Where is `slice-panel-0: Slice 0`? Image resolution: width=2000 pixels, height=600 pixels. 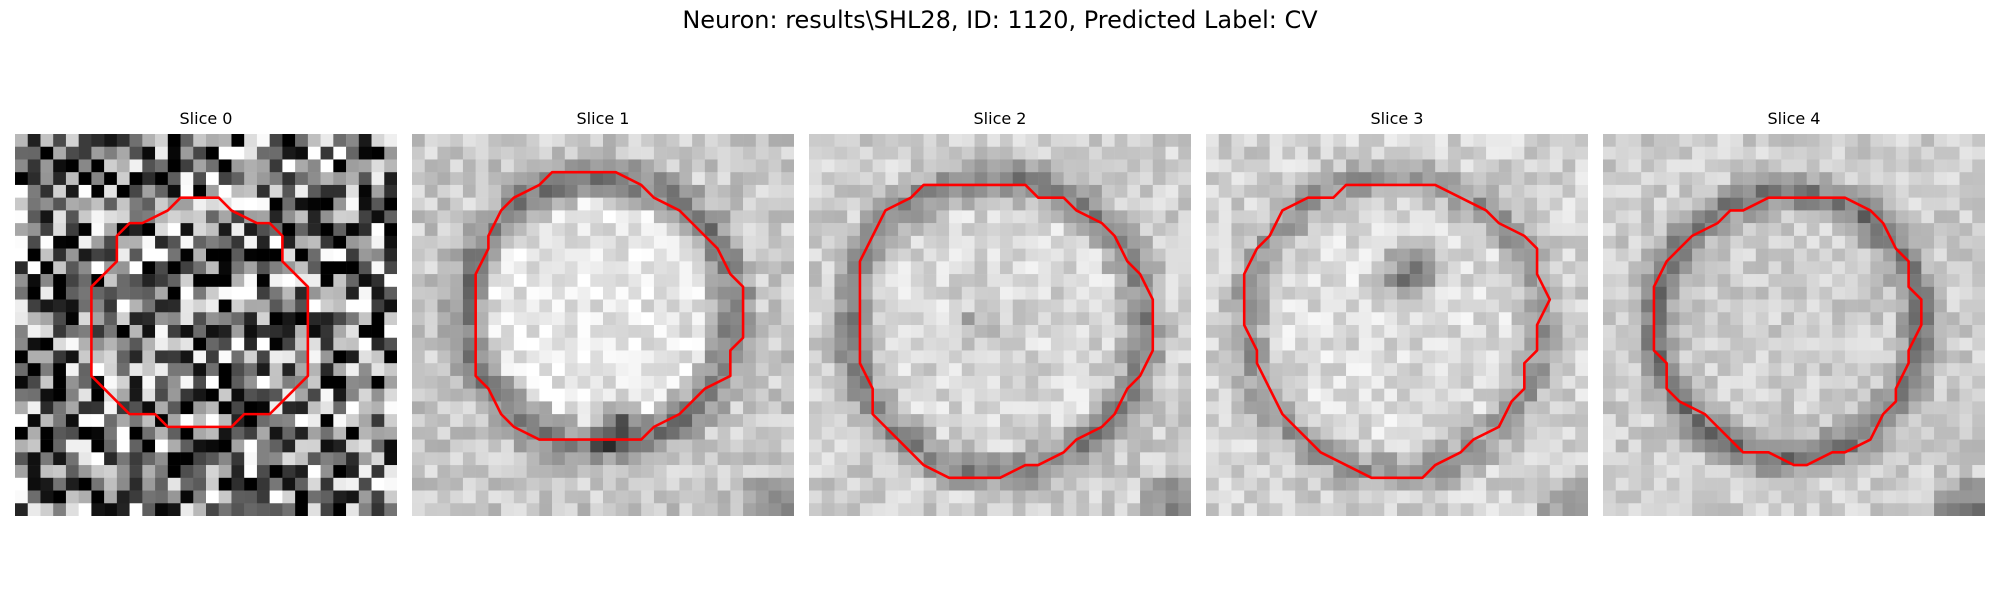 slice-panel-0: Slice 0 is located at coordinates (206, 312).